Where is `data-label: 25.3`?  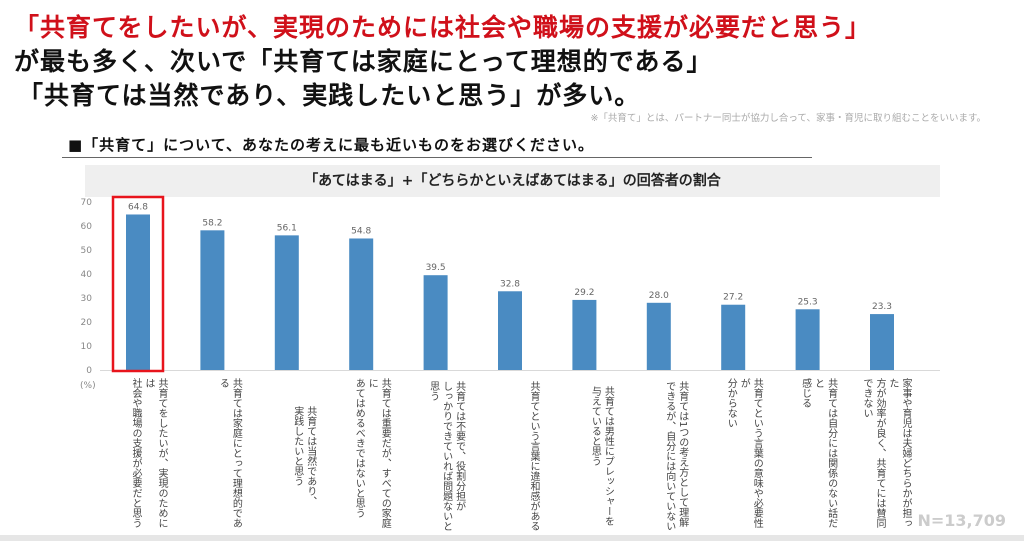
data-label: 25.3 is located at coordinates (808, 302).